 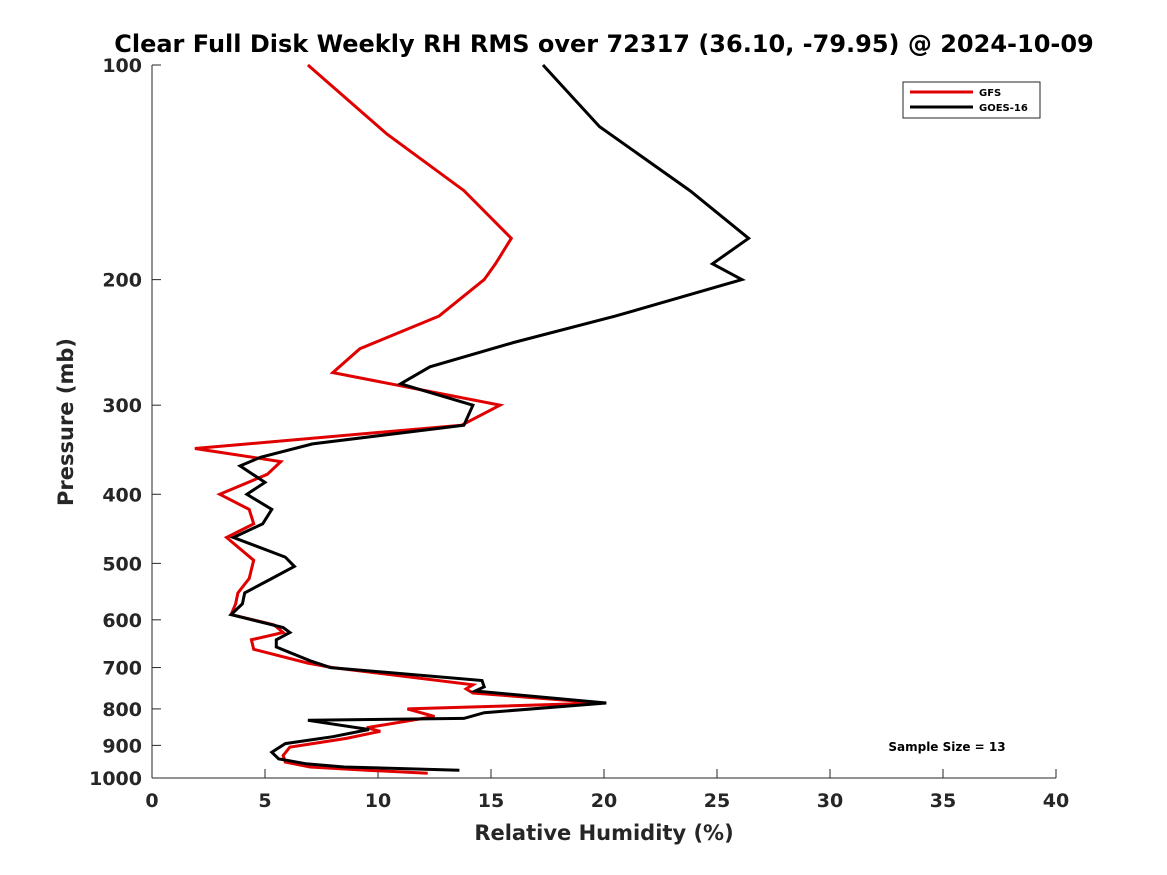 I want to click on y-tick-label: 400, so click(x=122, y=495).